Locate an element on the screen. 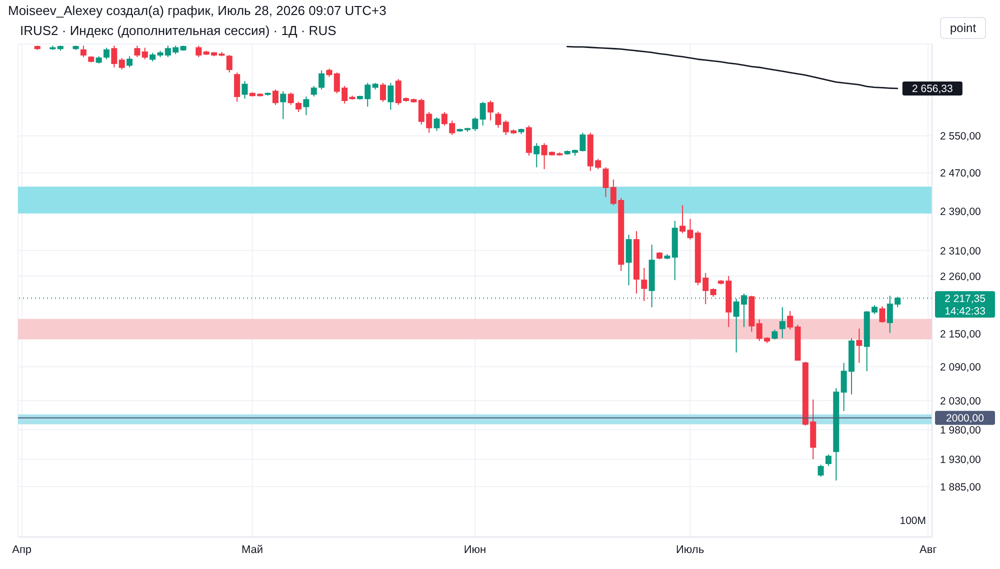  y-tick-label: 2 550,00 is located at coordinates (961, 136).